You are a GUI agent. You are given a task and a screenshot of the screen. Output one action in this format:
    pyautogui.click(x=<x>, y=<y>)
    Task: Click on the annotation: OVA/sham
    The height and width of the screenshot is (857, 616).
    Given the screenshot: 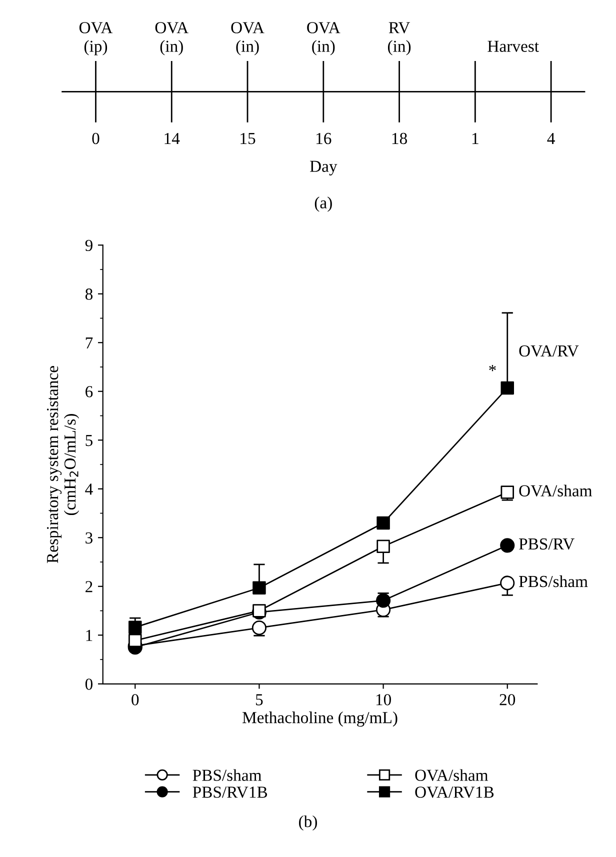 What is the action you would take?
    pyautogui.click(x=555, y=490)
    